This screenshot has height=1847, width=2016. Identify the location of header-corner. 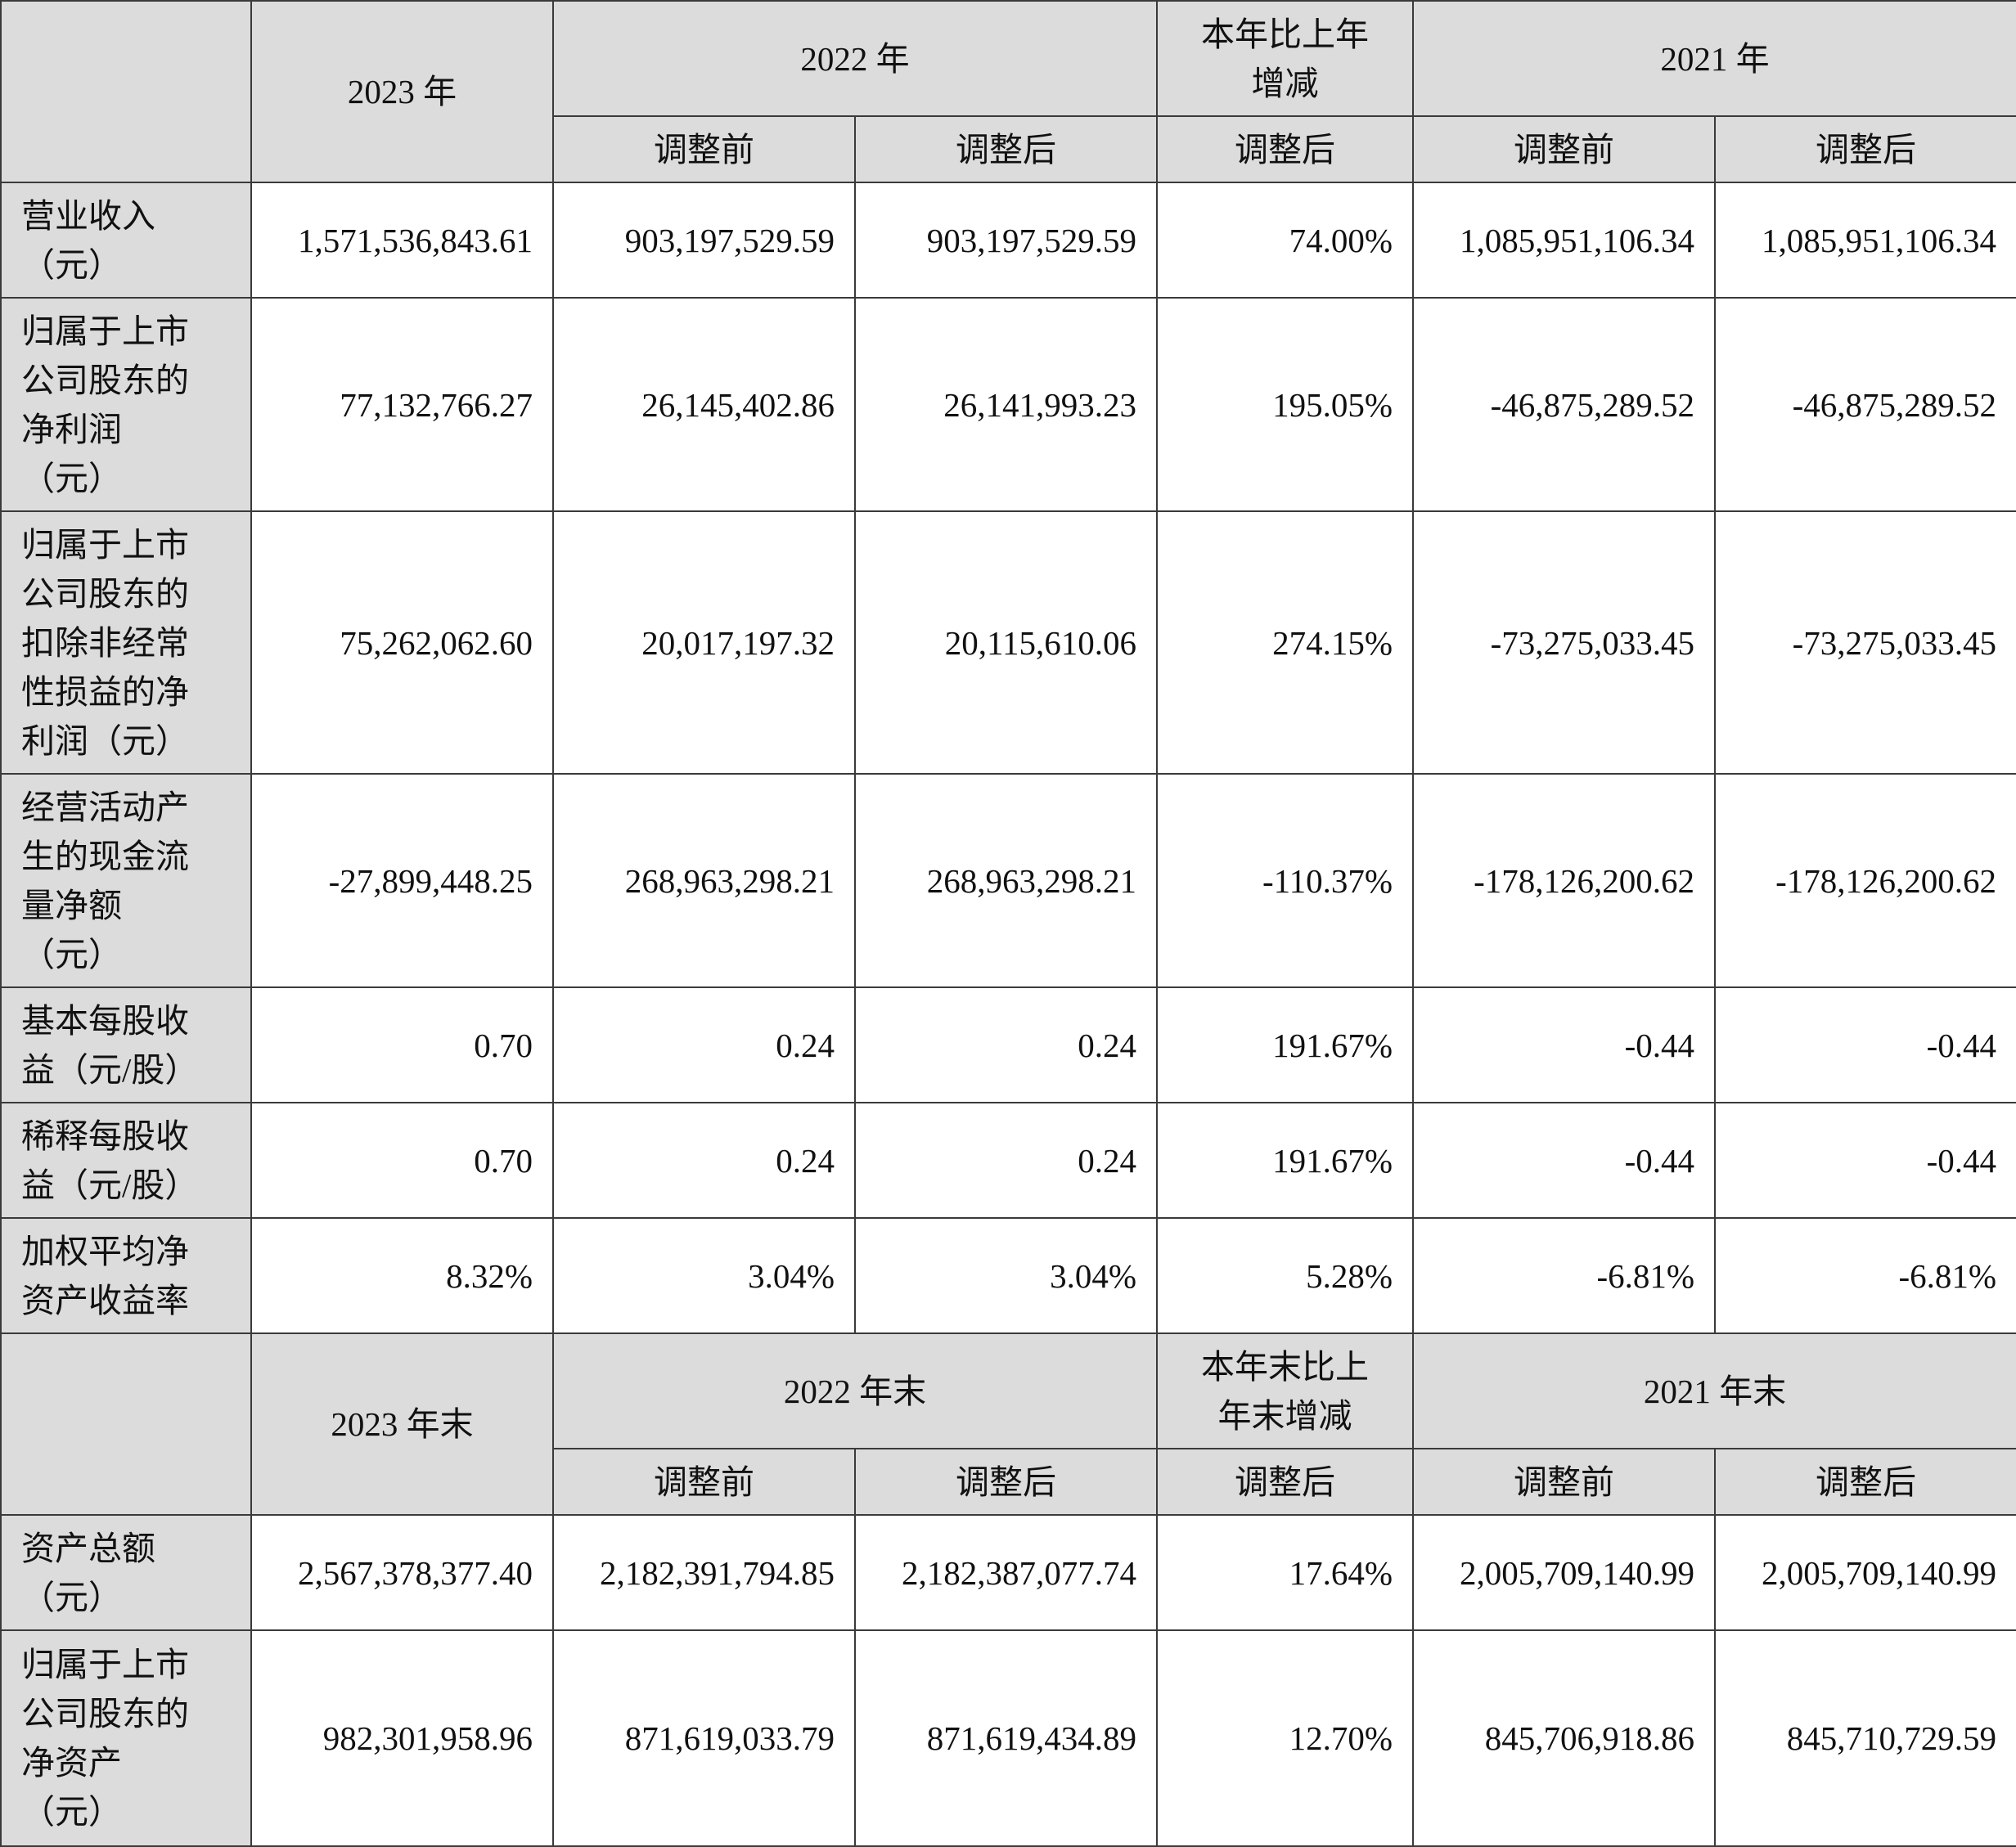
(126, 91).